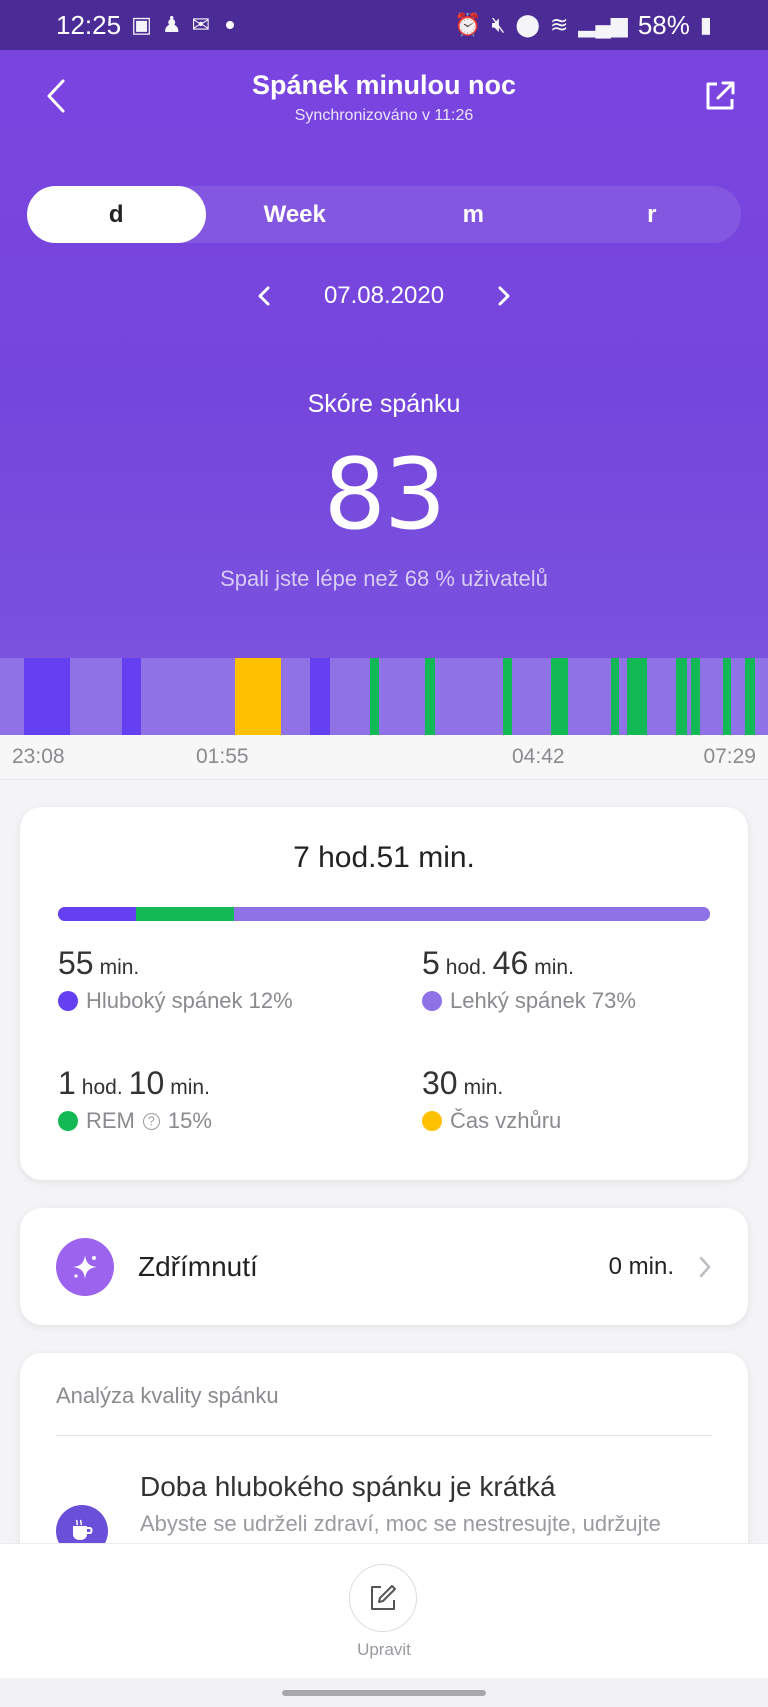  I want to click on share-icon, so click(720, 95).